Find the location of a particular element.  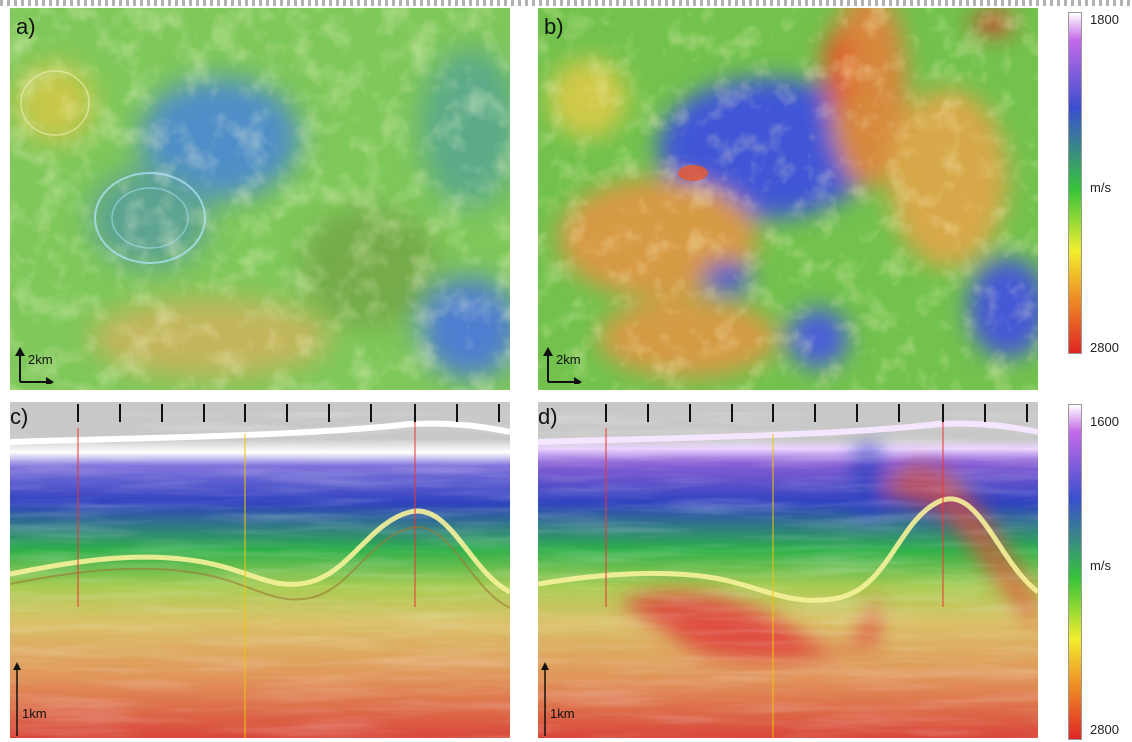

panel-a-scale-label: 2km is located at coordinates (40, 359).